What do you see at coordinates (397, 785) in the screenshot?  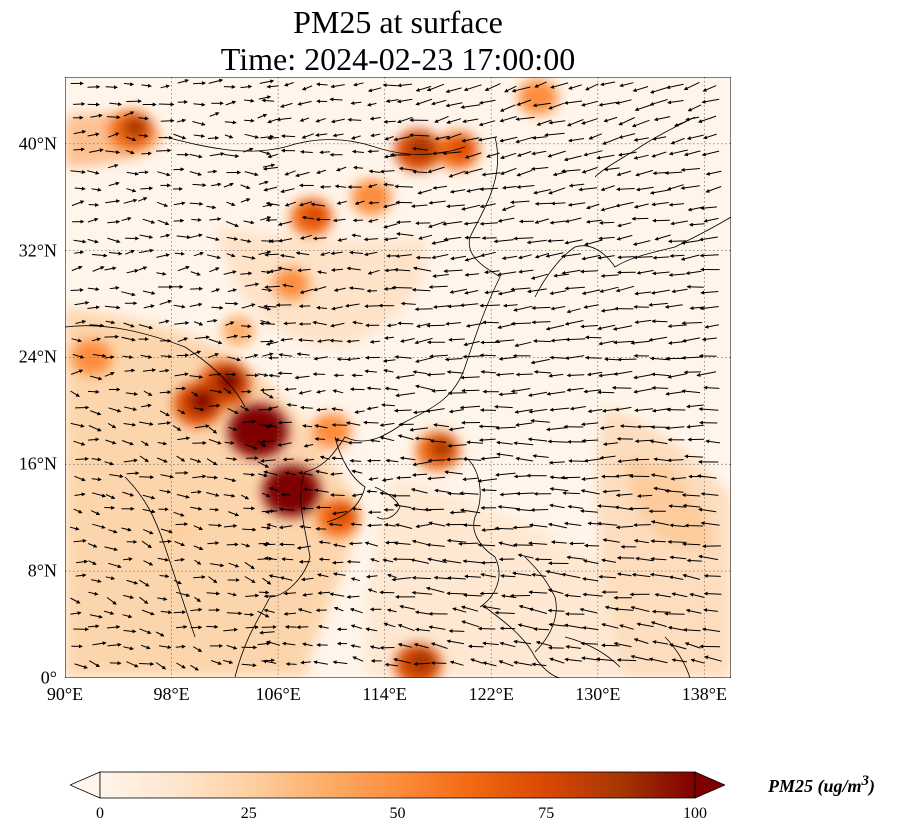 I see `colorbar` at bounding box center [397, 785].